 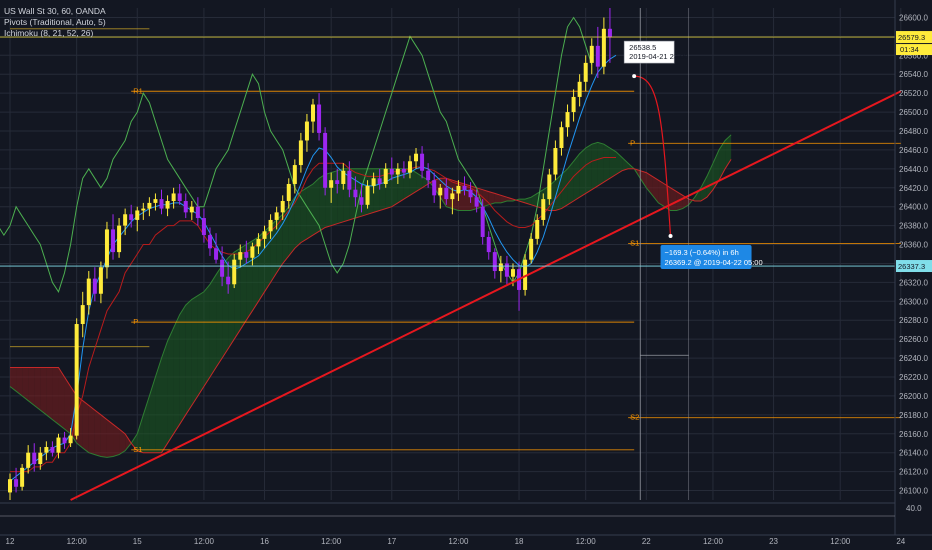 I want to click on y-tick-label: 26600.0, so click(x=913, y=17).